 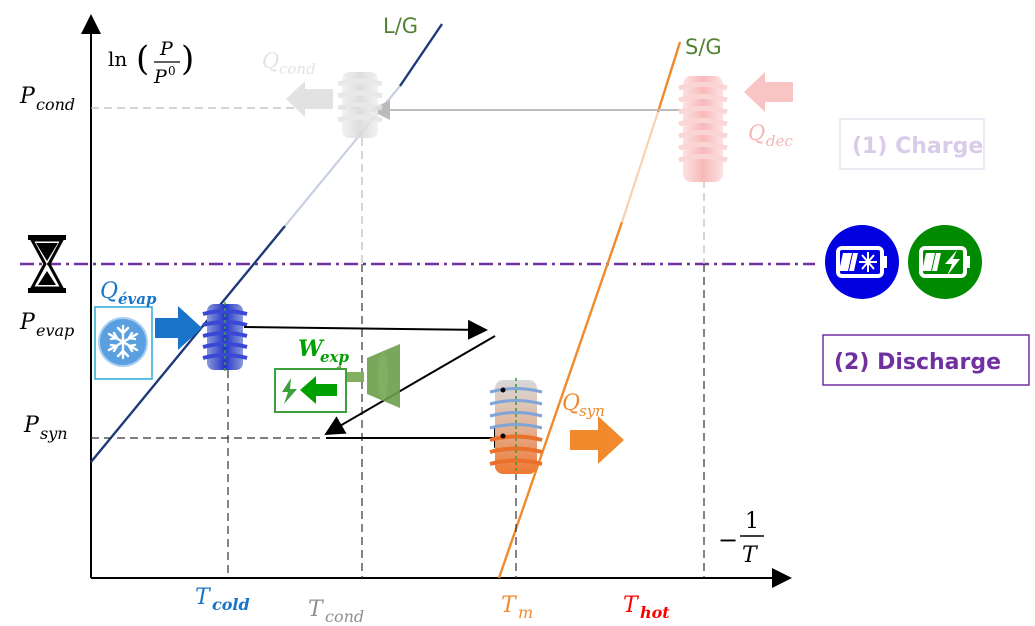 What do you see at coordinates (703, 129) in the screenshot?
I see `reactor-decomposition-coil` at bounding box center [703, 129].